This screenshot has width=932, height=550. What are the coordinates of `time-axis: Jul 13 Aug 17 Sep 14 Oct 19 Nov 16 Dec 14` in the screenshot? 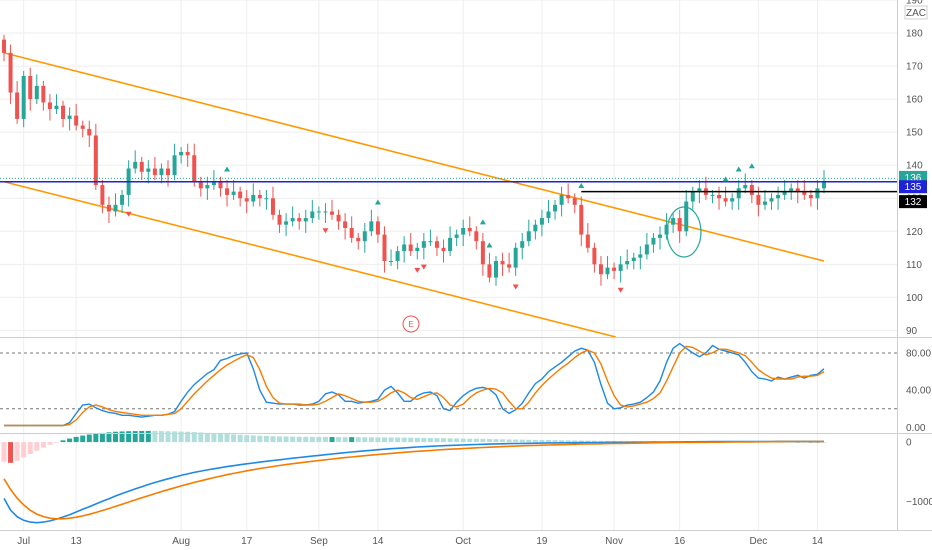 It's located at (420, 541).